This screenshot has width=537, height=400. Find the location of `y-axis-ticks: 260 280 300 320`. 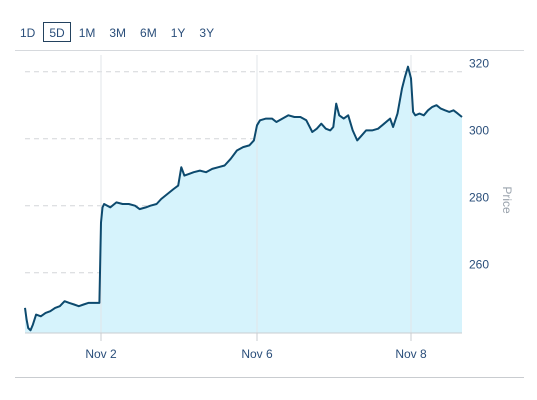

y-axis-ticks: 260 280 300 320 is located at coordinates (479, 164).